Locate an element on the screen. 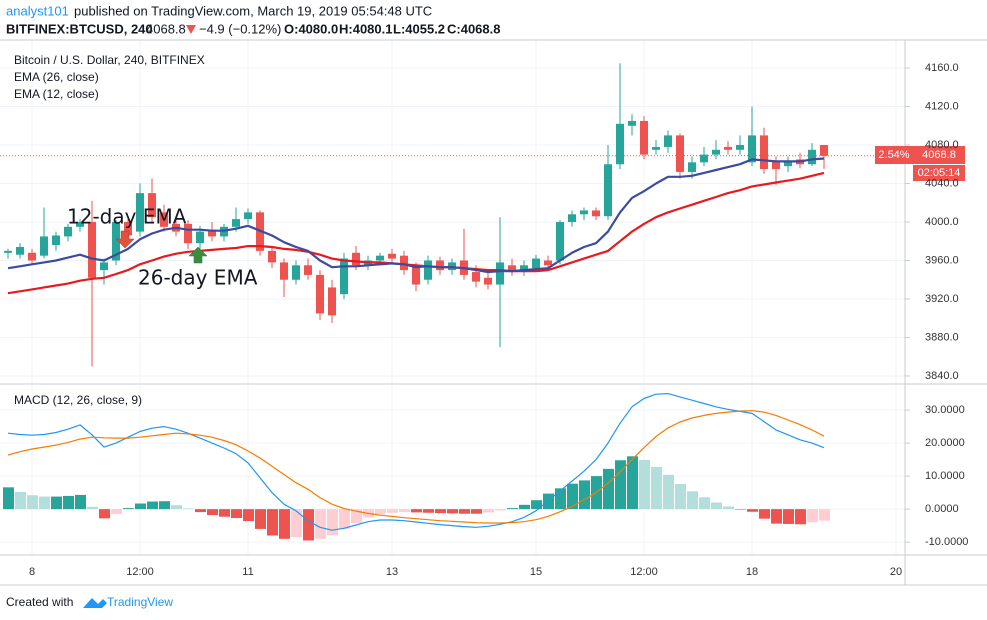 Image resolution: width=987 pixels, height=620 pixels. ohlc-open: O:4080.0 is located at coordinates (311, 28).